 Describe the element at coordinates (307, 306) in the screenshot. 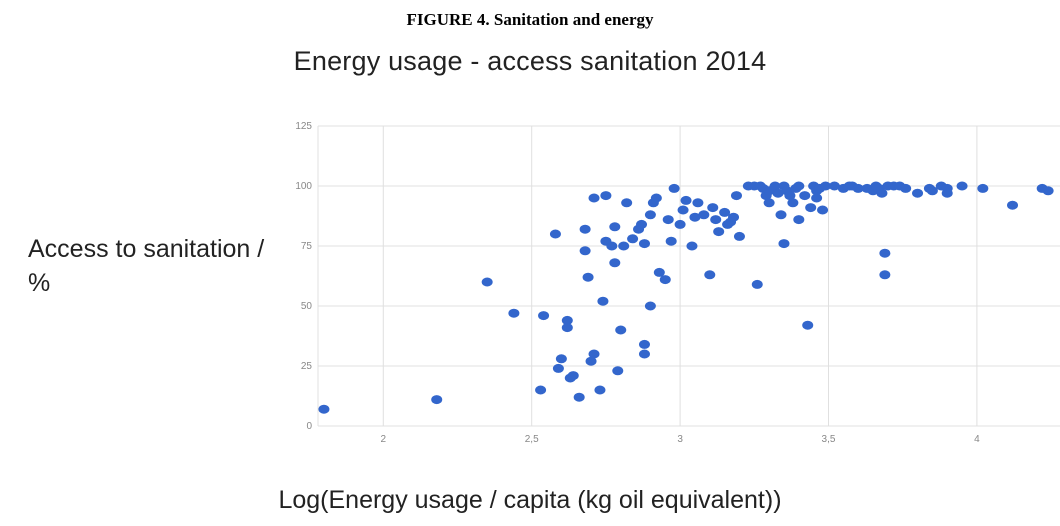

I see `y-tick-label: 50` at that location.